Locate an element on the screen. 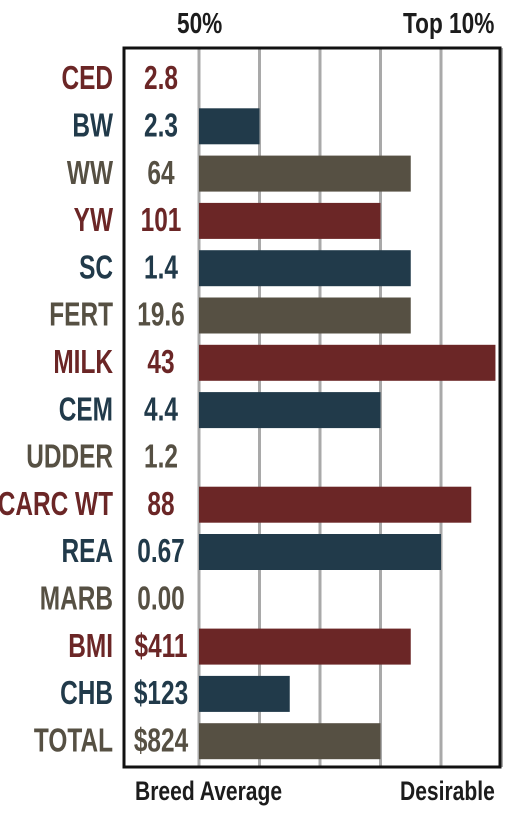 Image resolution: width=511 pixels, height=818 pixels. row-value: 0.00 is located at coordinates (161, 599).